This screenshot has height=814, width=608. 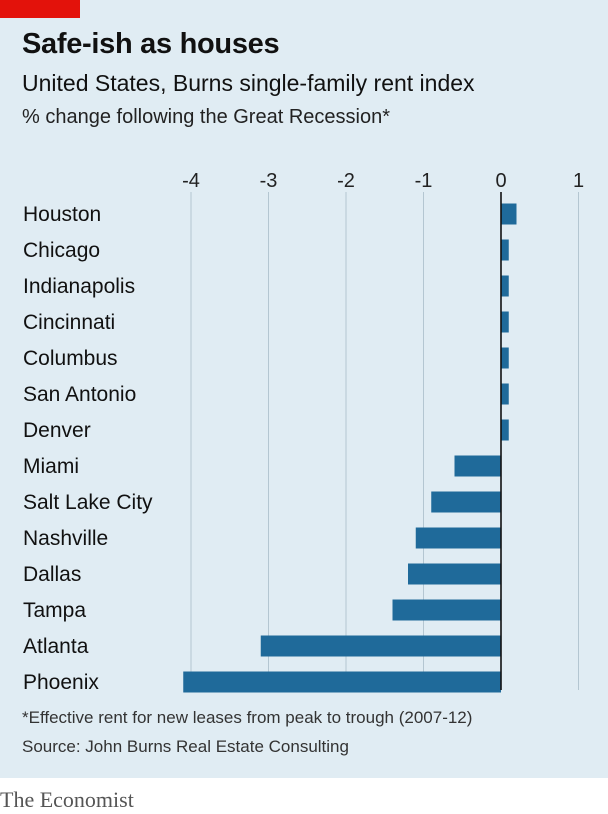 What do you see at coordinates (79, 286) in the screenshot?
I see `category-label: Indianapolis` at bounding box center [79, 286].